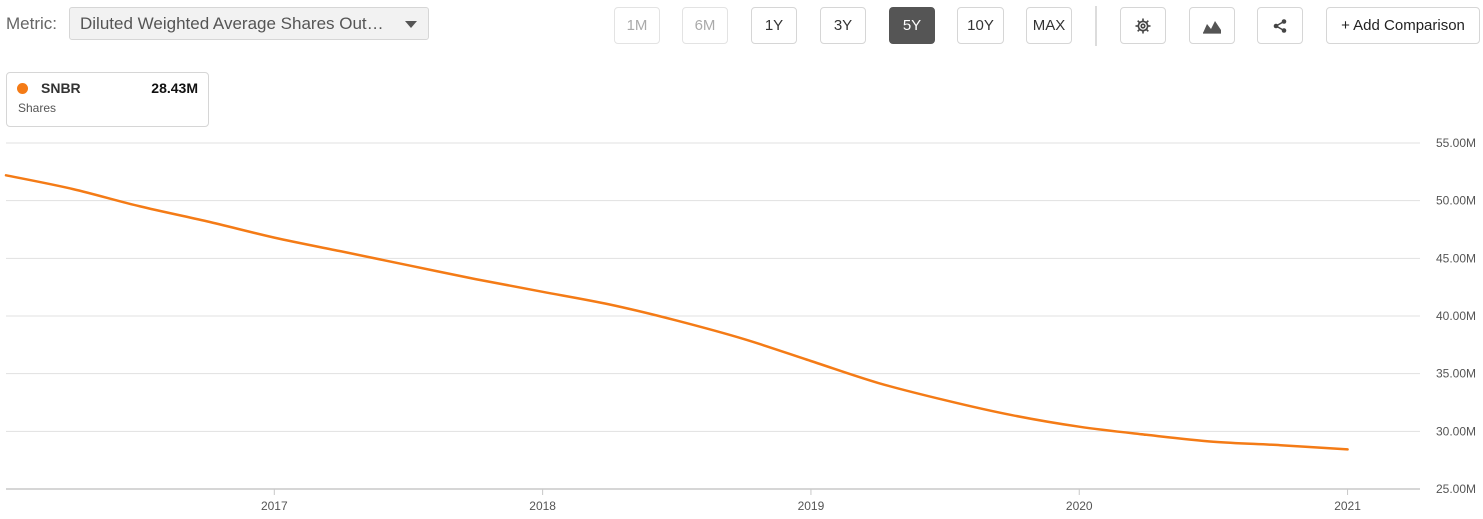 This screenshot has width=1483, height=519. Describe the element at coordinates (843, 25) in the screenshot. I see `range-button-3y: 3Y` at that location.